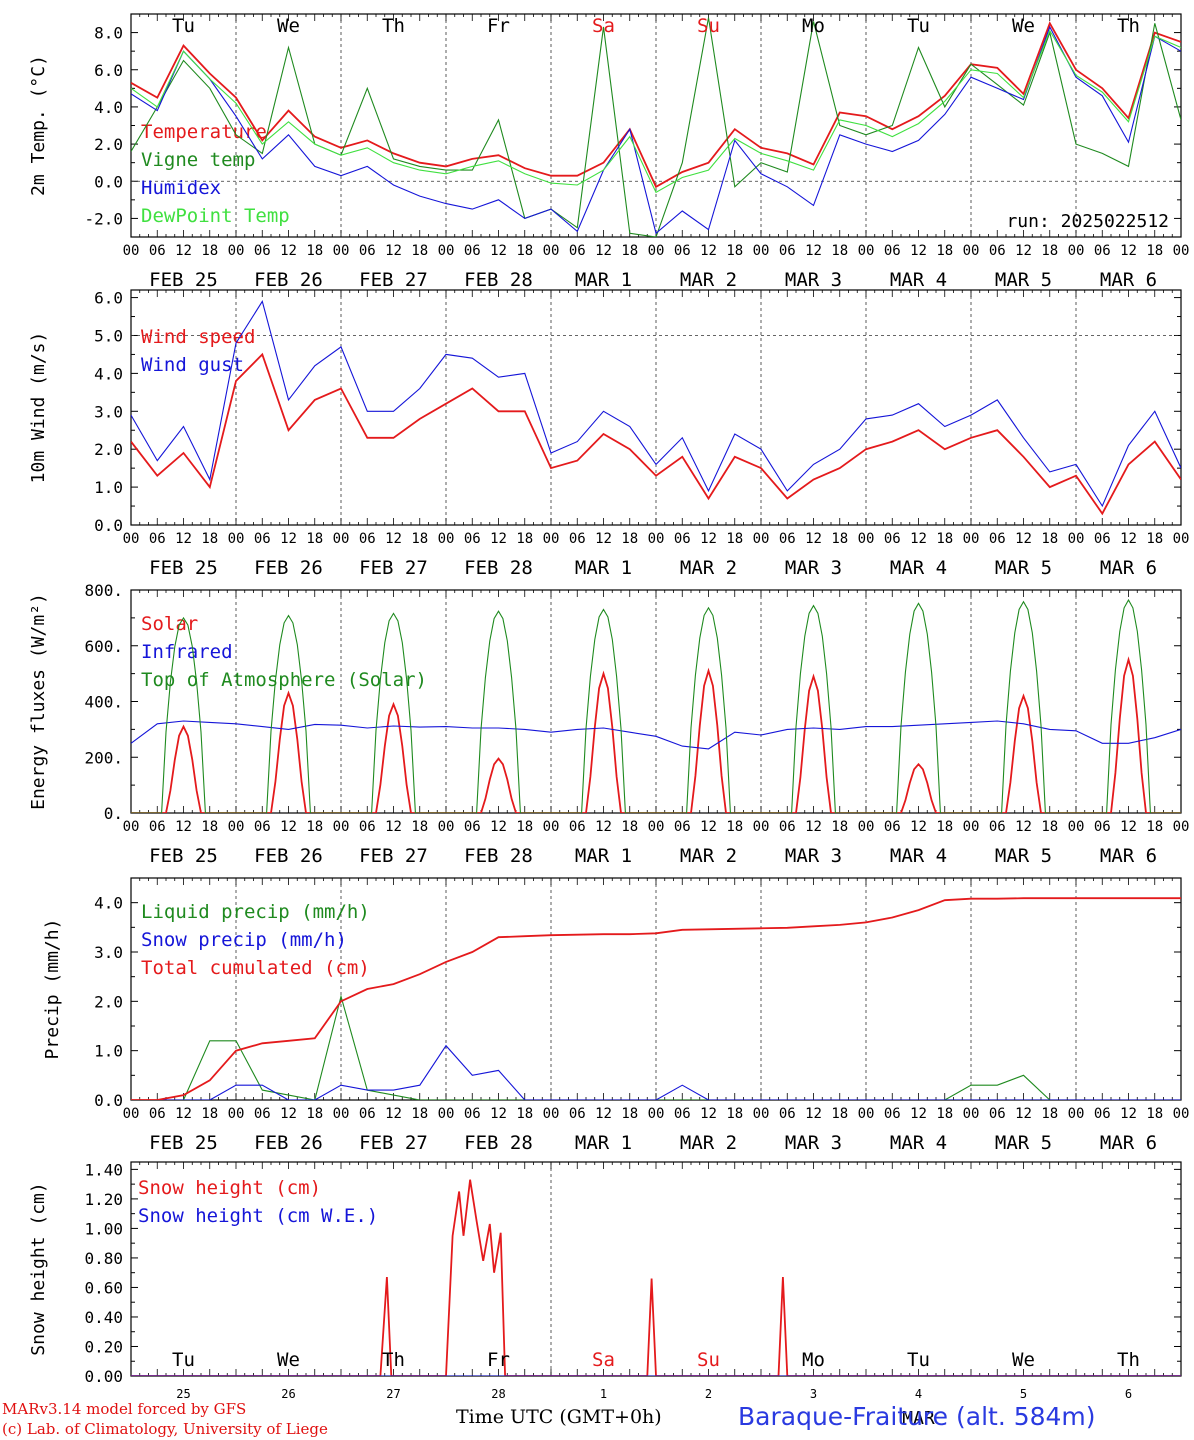 This screenshot has width=1194, height=1440. Describe the element at coordinates (198, 160) in the screenshot. I see `legend-entry: Vigne temp` at that location.